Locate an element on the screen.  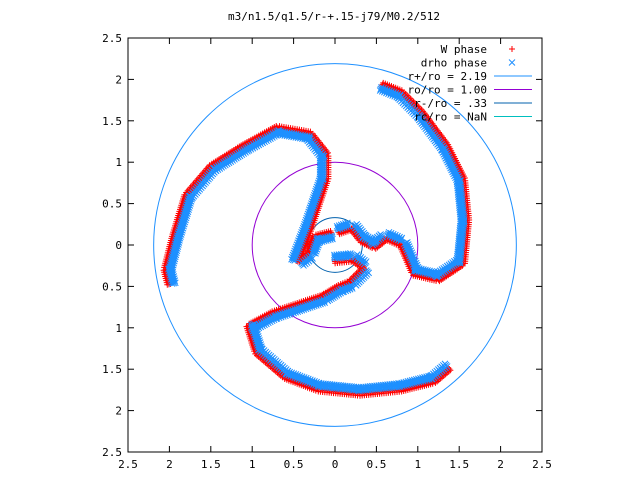
x-tick-label-2: 1.5 is located at coordinates (211, 464).